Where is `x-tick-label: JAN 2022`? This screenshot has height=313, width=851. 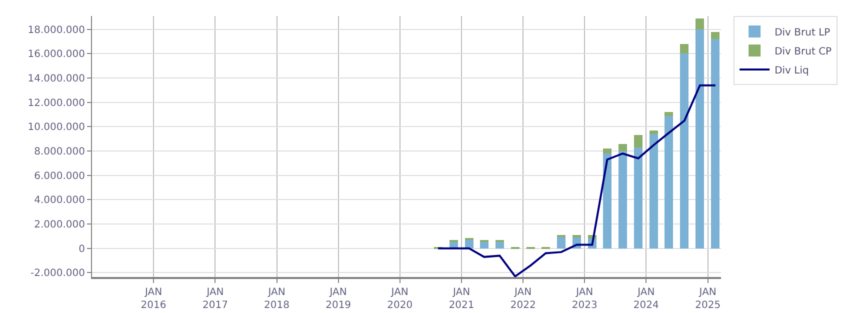 x-tick-label: JAN 2022 is located at coordinates (523, 299).